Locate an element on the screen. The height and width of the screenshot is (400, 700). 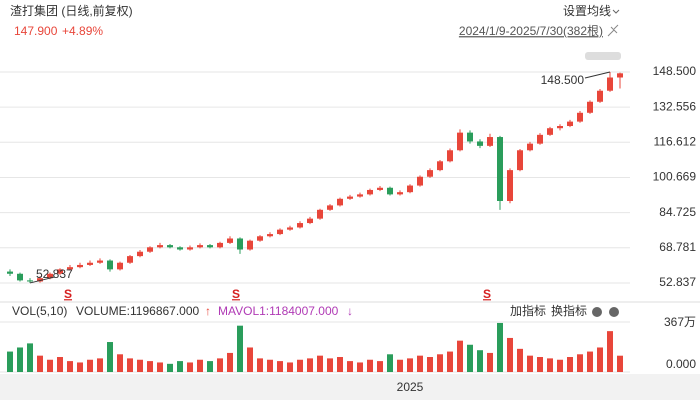
y-tick-label: 116.612 is located at coordinates (675, 141).